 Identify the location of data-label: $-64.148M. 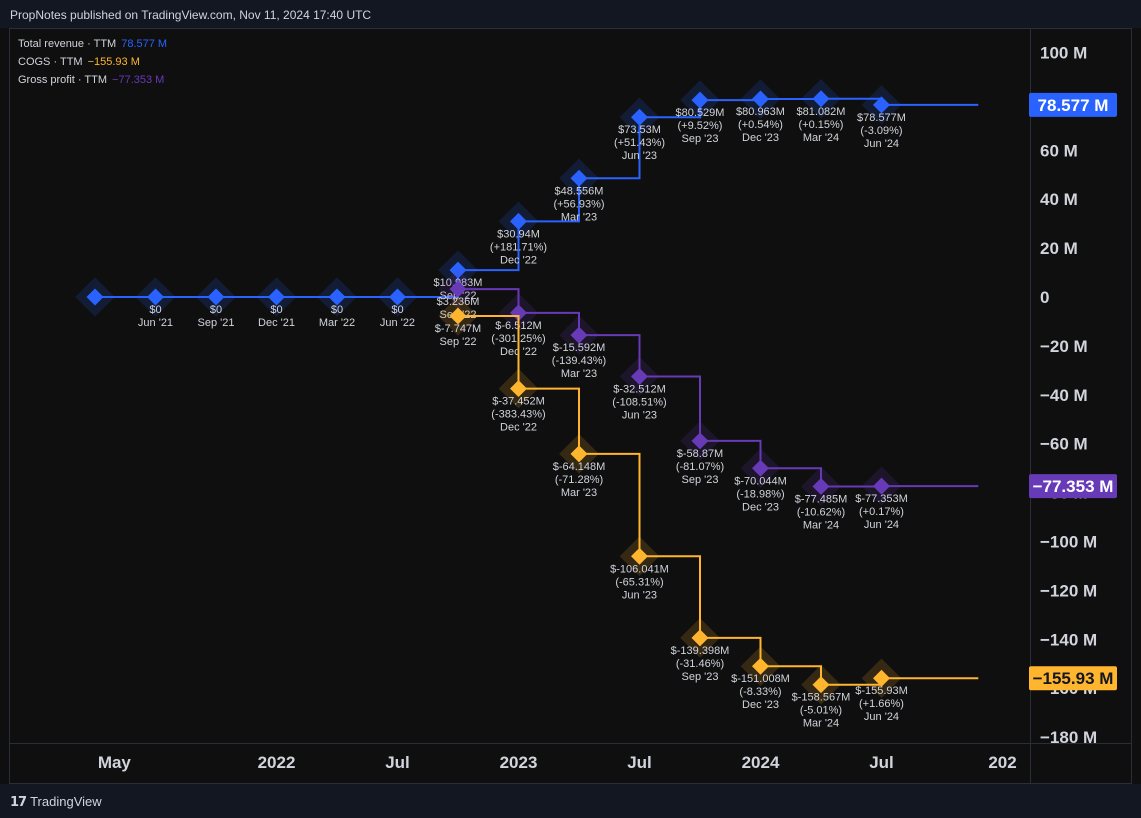
(579, 467).